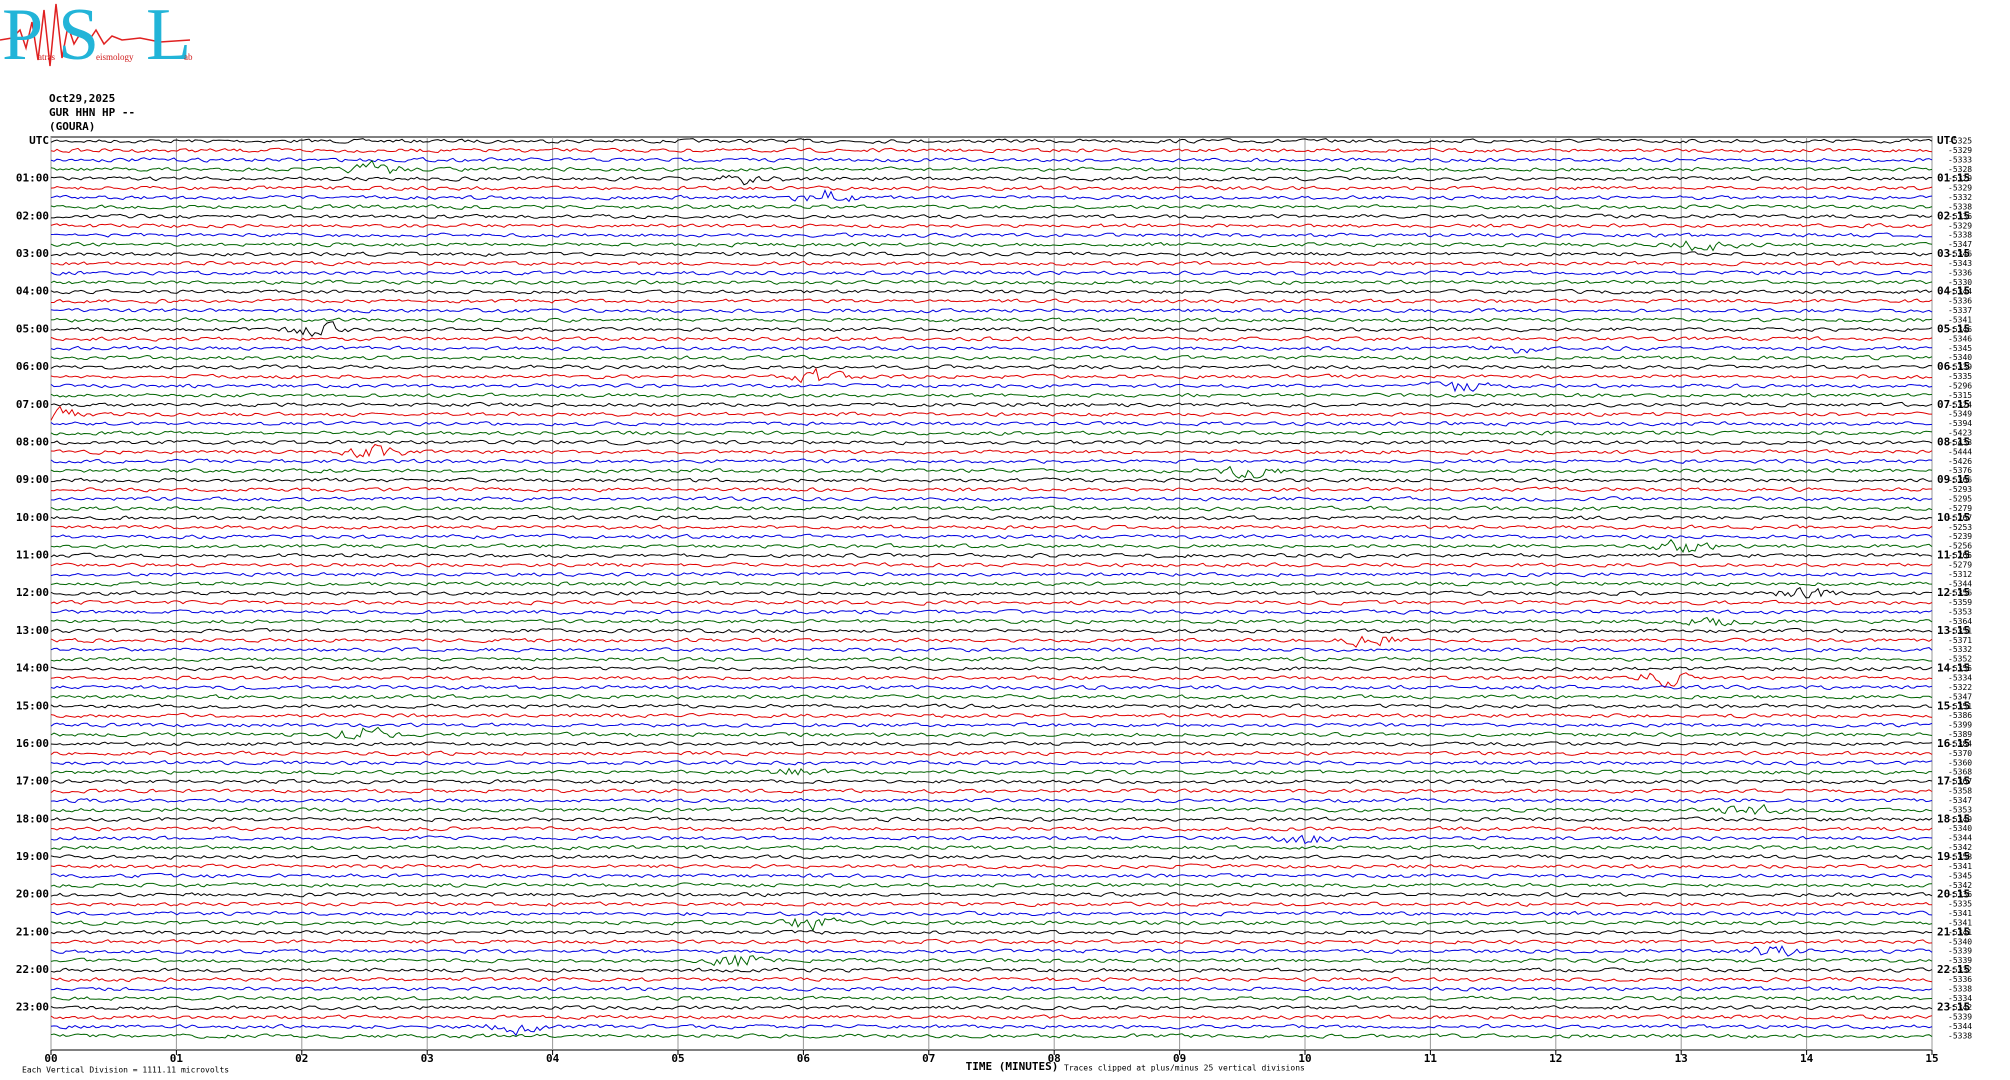 Image resolution: width=2010 pixels, height=1080 pixels. Describe the element at coordinates (78, 38) in the screenshot. I see `logo-letter: S` at that location.